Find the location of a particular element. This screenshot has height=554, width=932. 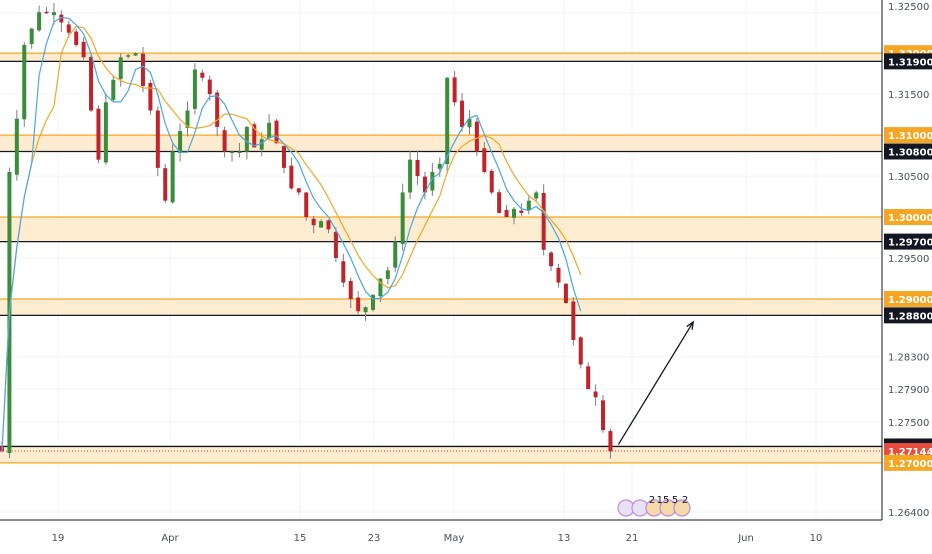

zone-band is located at coordinates (441, 307).